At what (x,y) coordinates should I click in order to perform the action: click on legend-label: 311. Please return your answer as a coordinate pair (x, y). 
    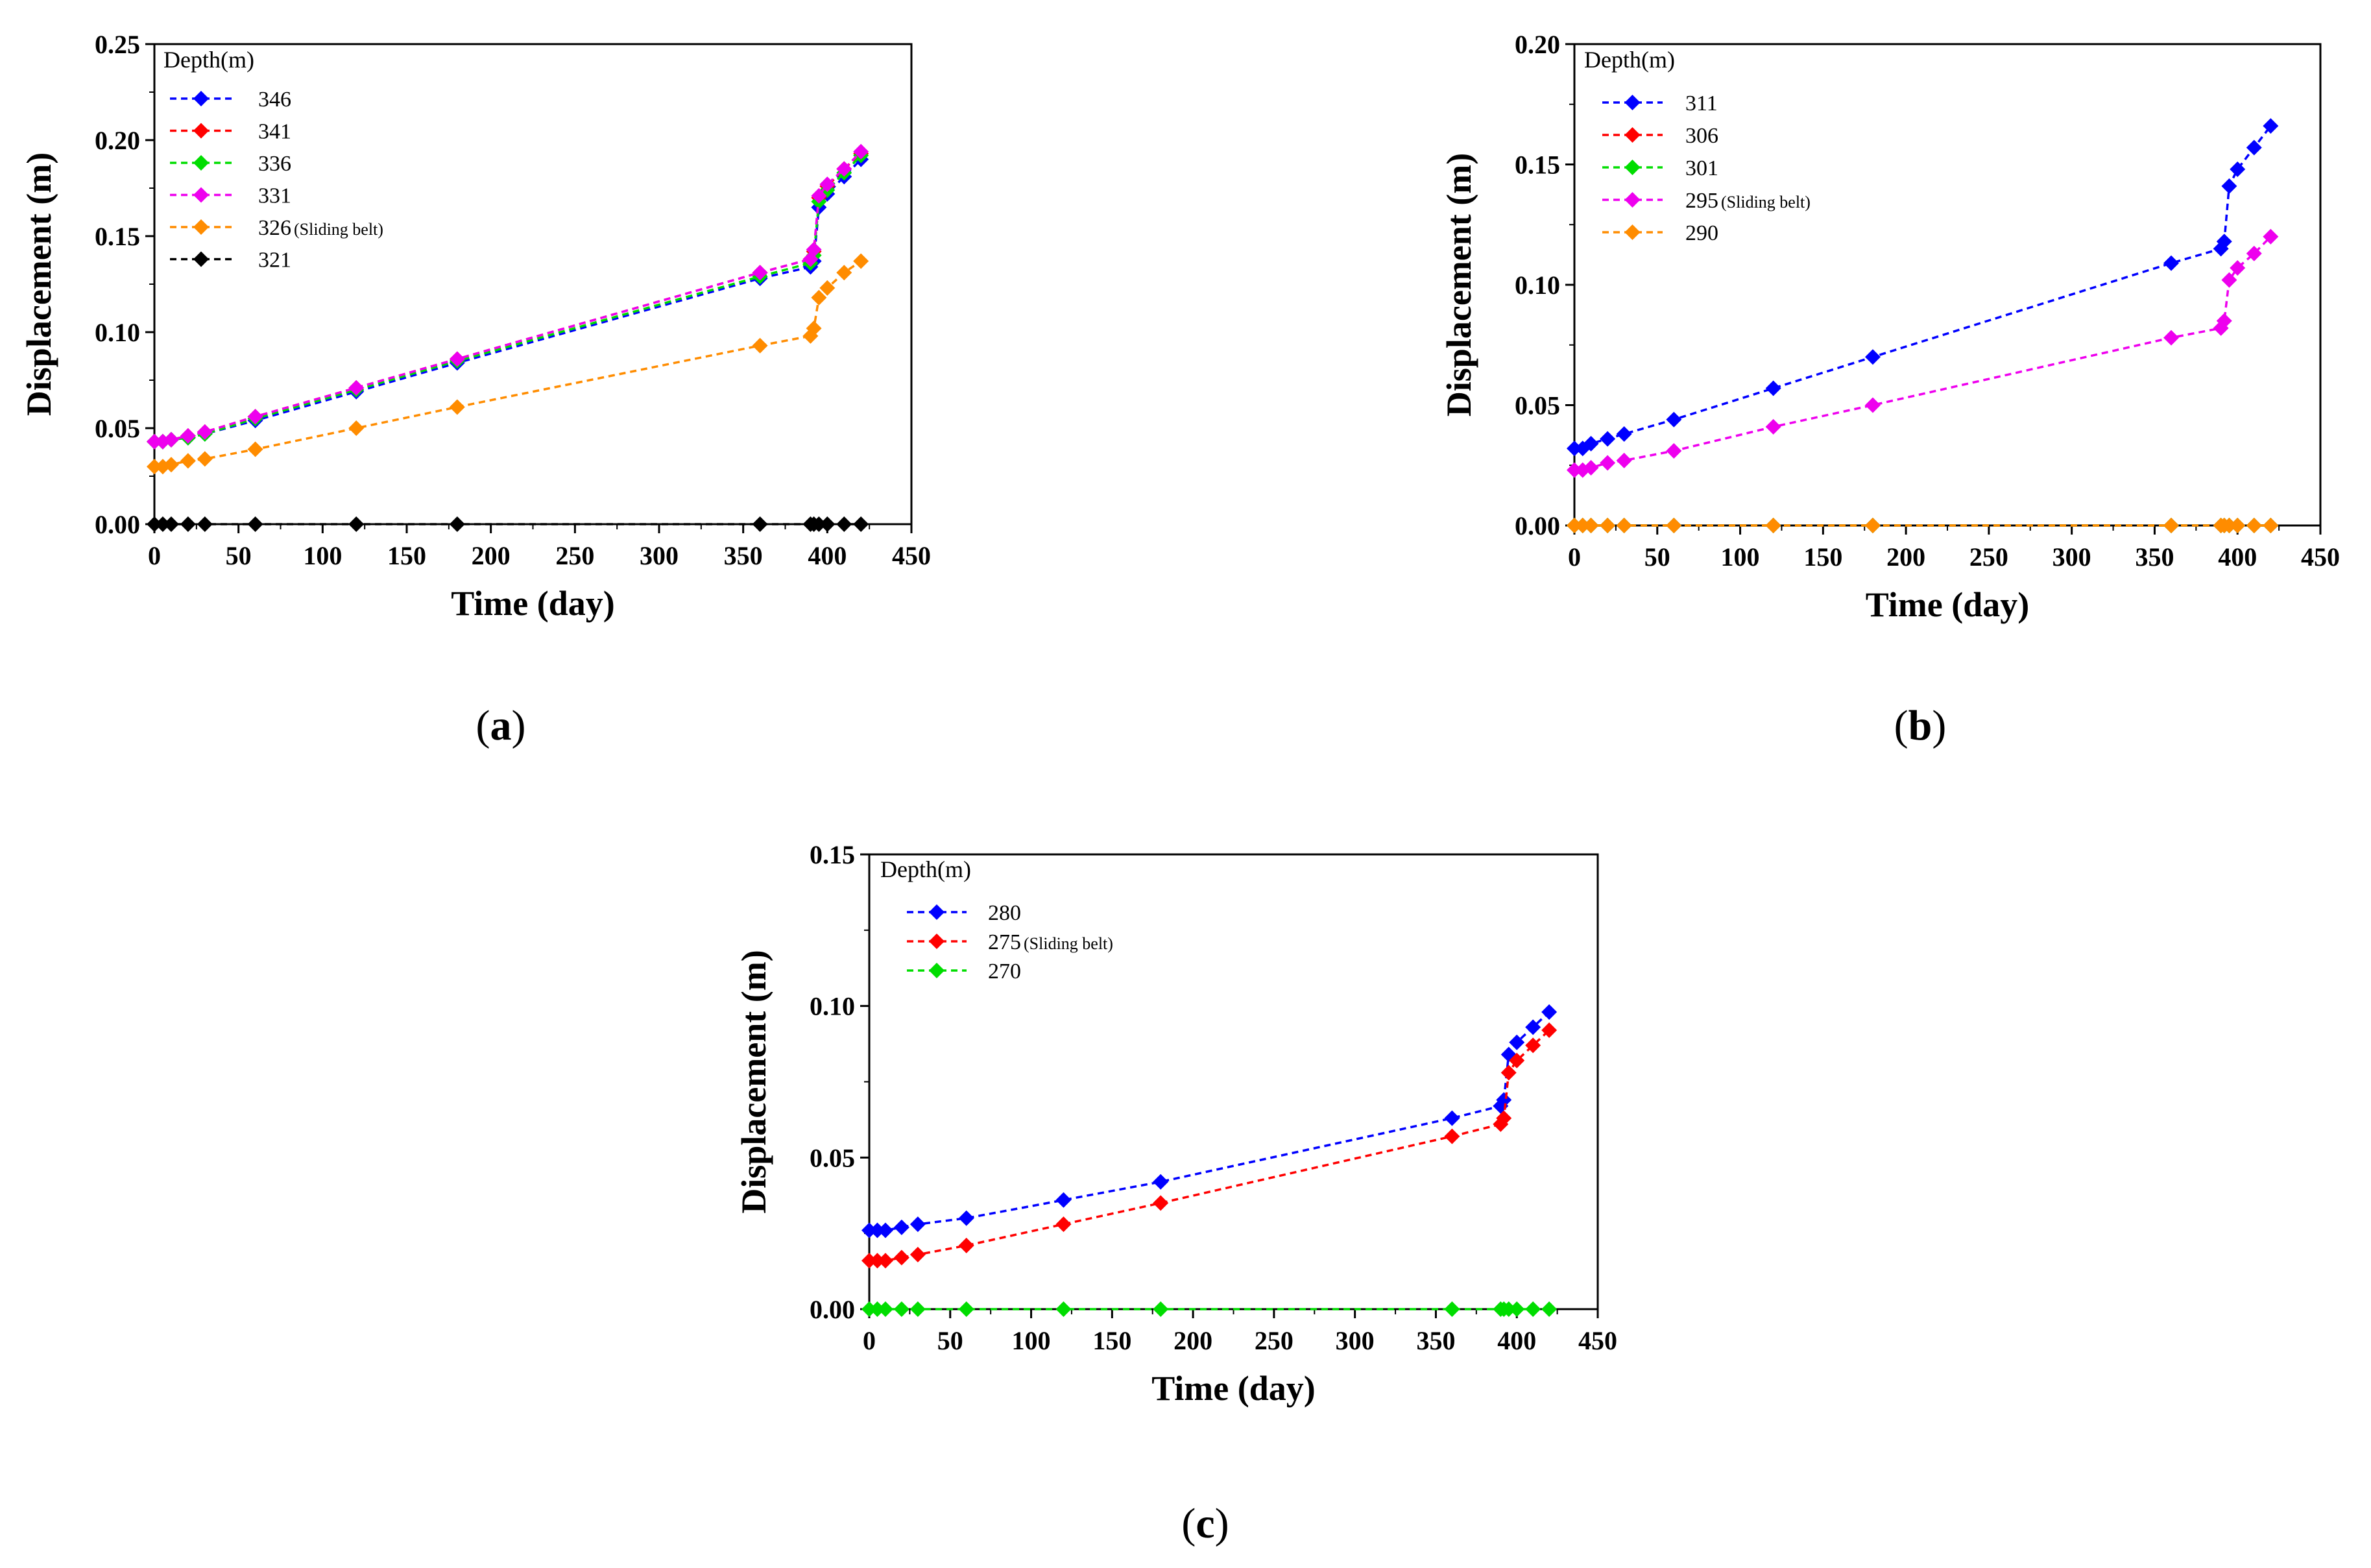
    Looking at the image, I should click on (1701, 103).